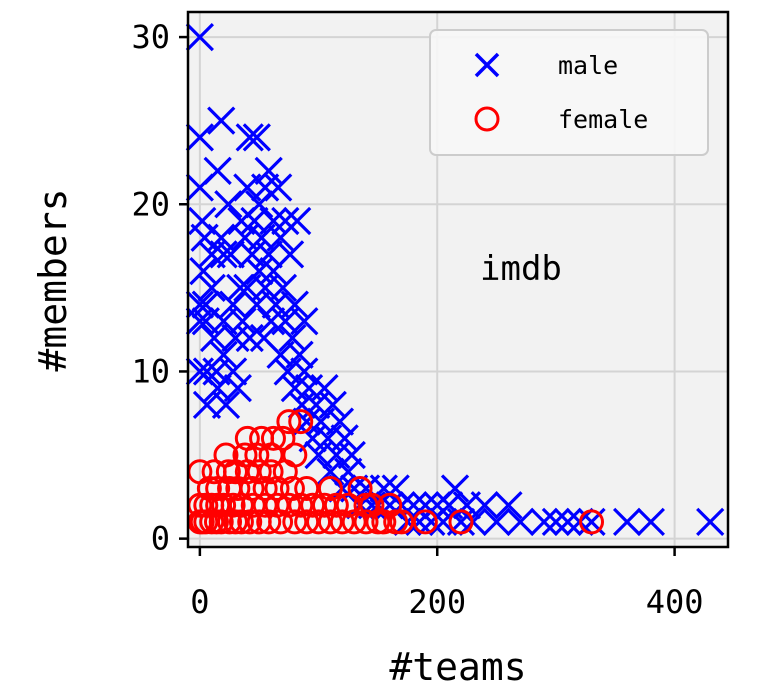 This screenshot has height=694, width=758. I want to click on y-tick-label: 0, so click(160, 539).